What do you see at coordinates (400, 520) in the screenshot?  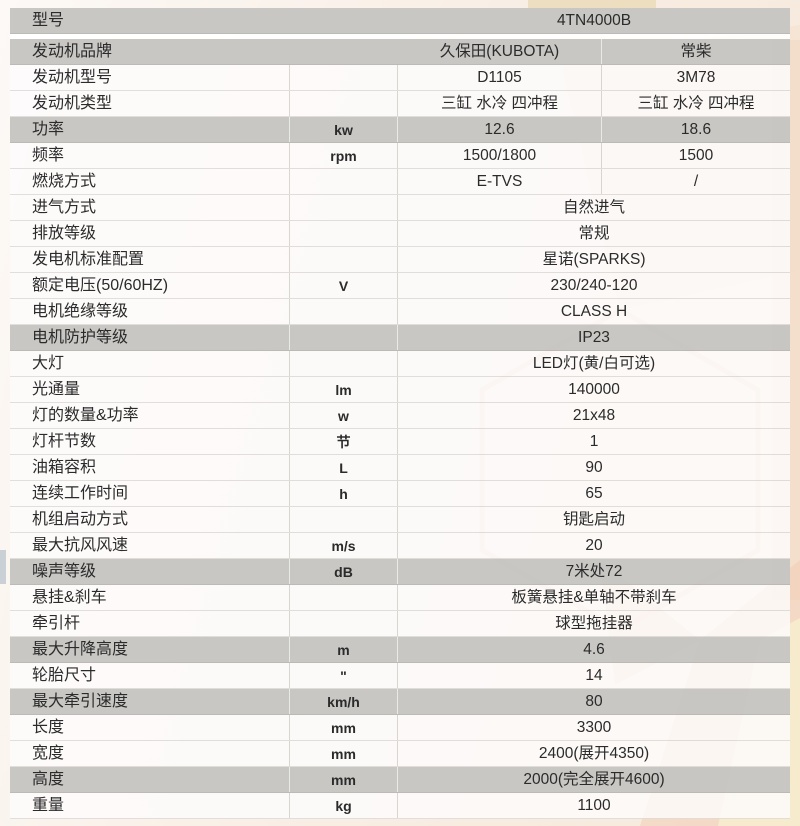 I see `spec-row: 机组启动方式 钥匙启动` at bounding box center [400, 520].